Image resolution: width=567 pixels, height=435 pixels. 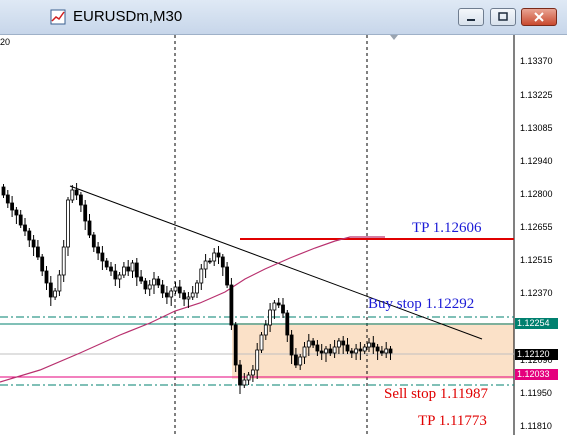 I want to click on close-button, so click(x=539, y=17).